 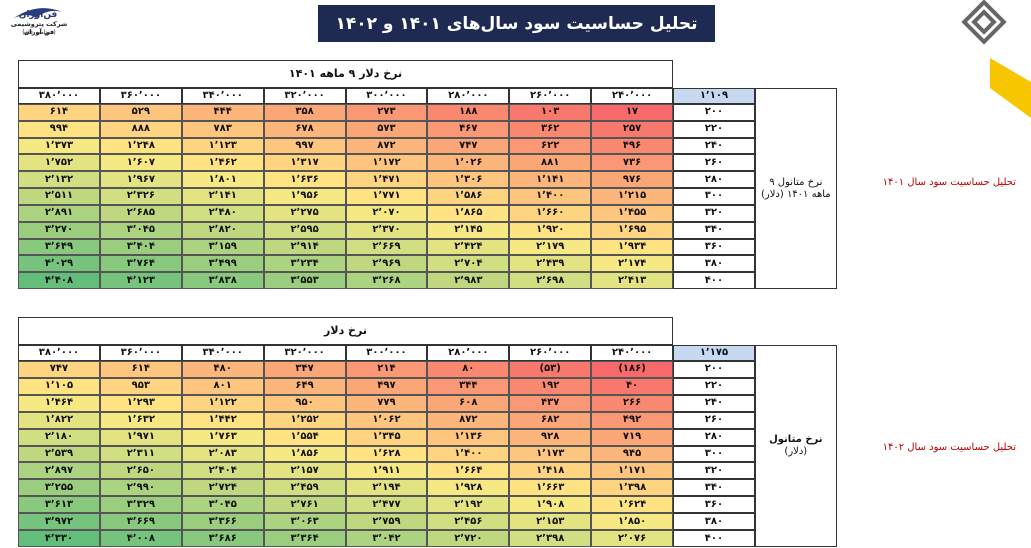 I want to click on data-cell: ۲٬۱۳۲, so click(x=59, y=180).